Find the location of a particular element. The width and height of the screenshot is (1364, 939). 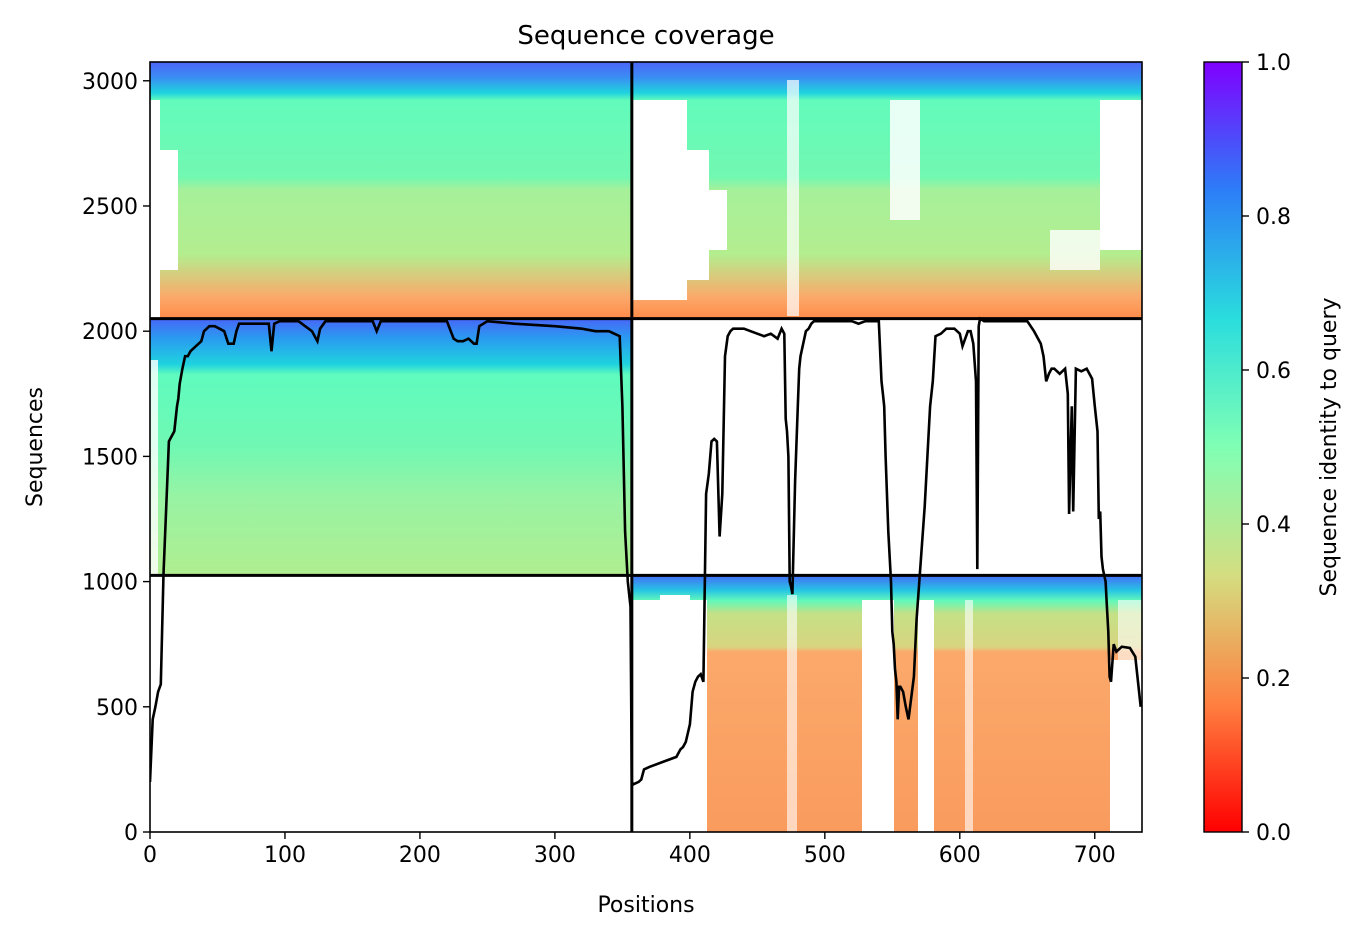

x-tick-label: 600 is located at coordinates (960, 855).